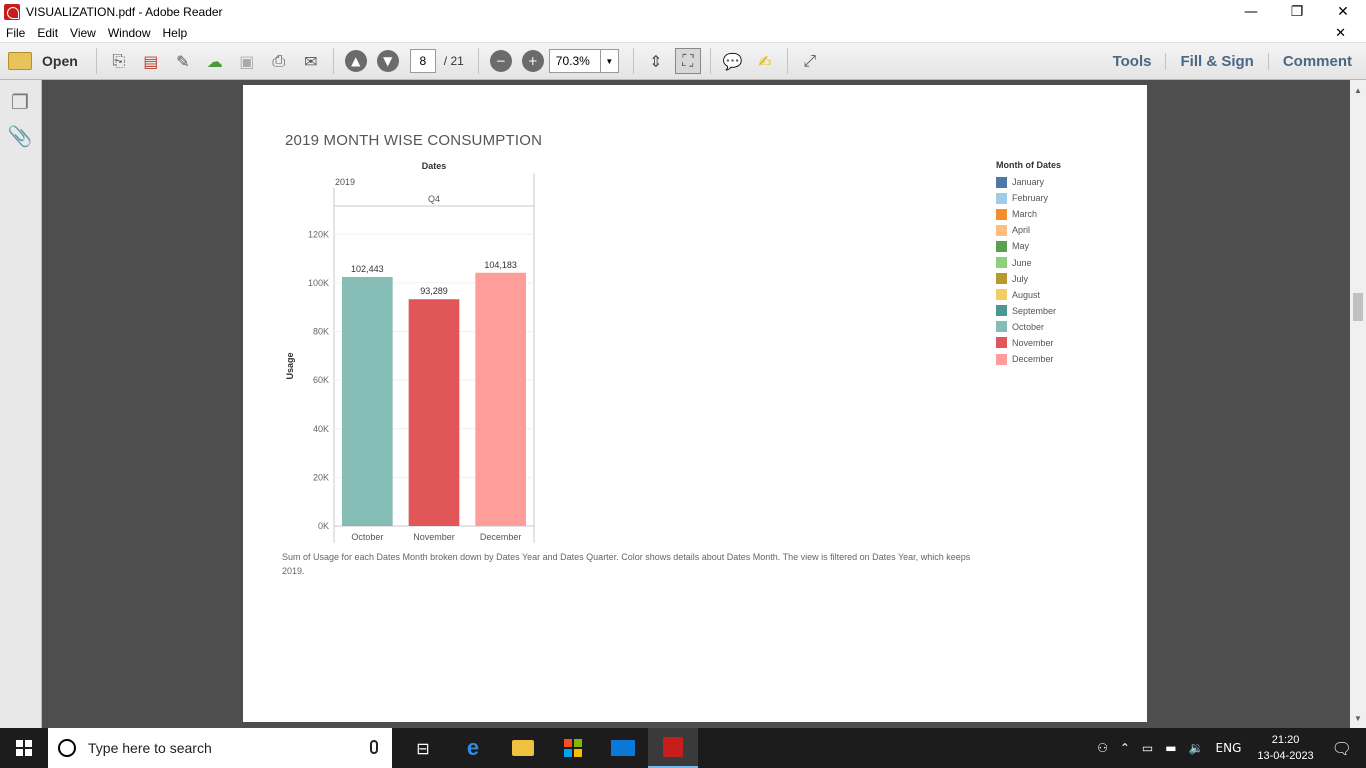 This screenshot has height=768, width=1366. Describe the element at coordinates (423, 748) in the screenshot. I see `task-view-icon: ⊟` at that location.